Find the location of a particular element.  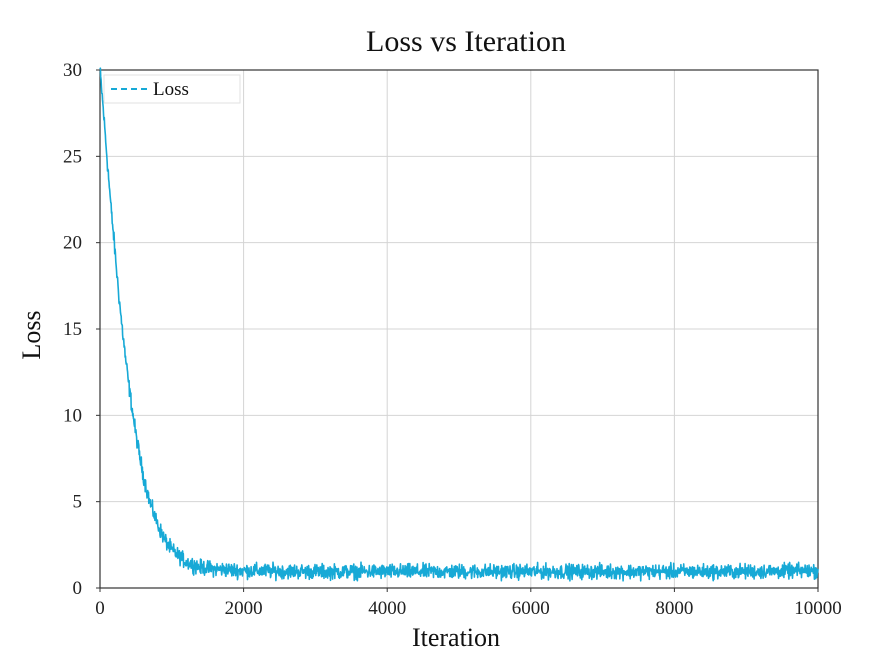

y-axis-ticks: 0 5 10 15 20 25 30 is located at coordinates (81, 329).